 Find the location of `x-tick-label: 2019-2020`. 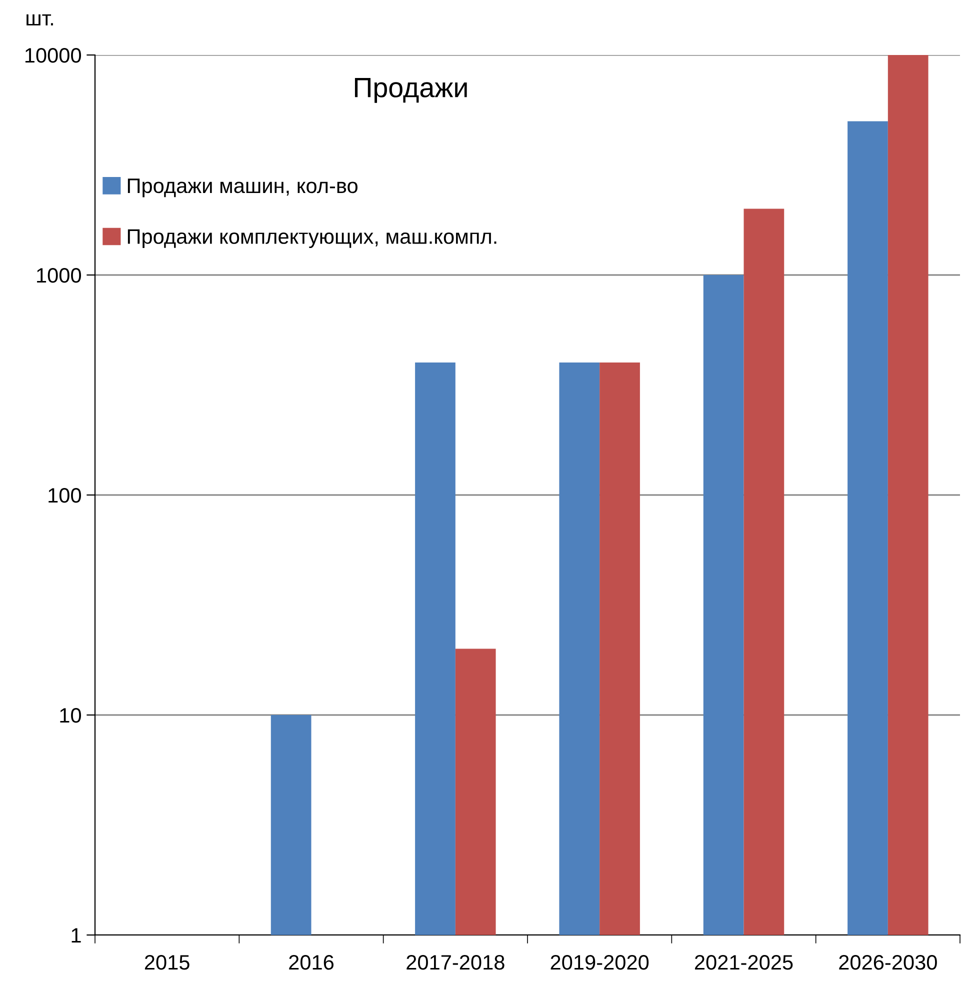

x-tick-label: 2019-2020 is located at coordinates (599, 962).